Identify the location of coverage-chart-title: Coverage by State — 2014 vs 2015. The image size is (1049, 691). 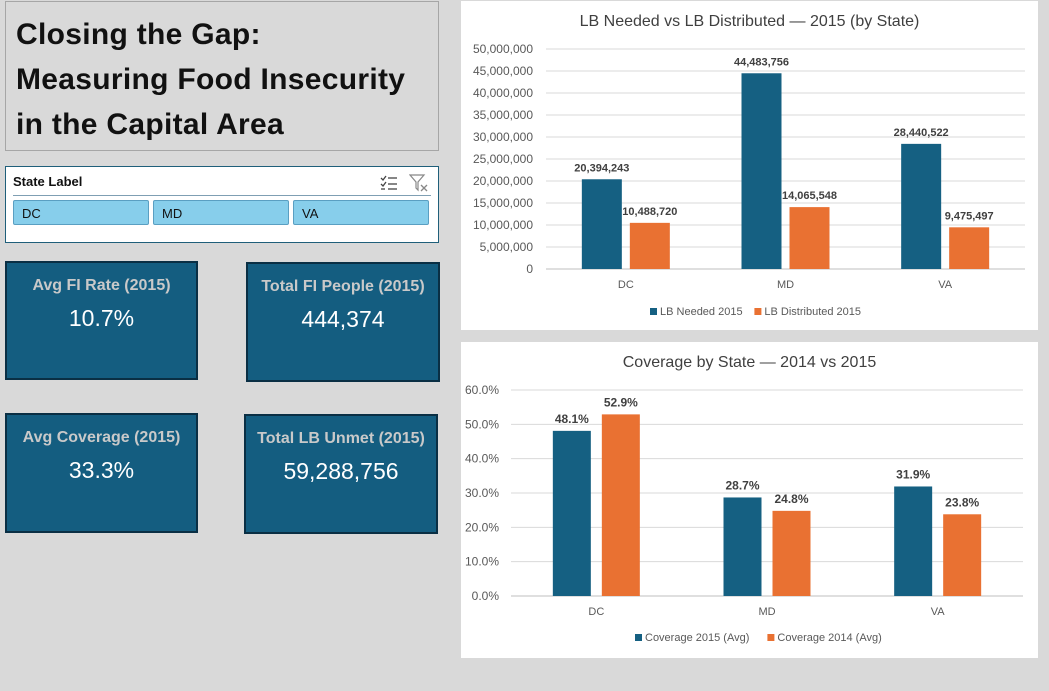
(749, 362).